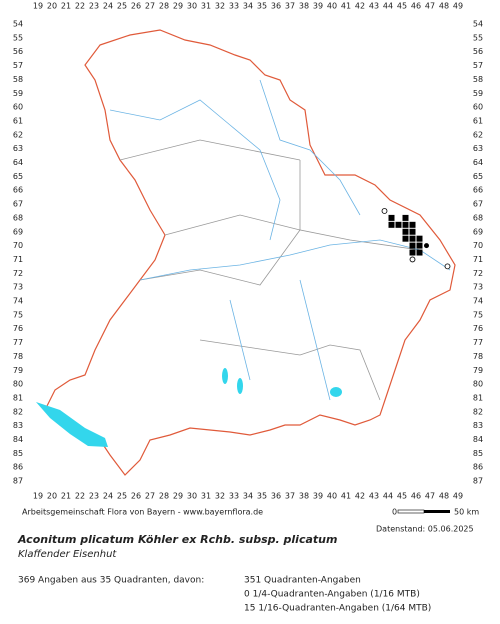 This screenshot has width=500, height=624. Describe the element at coordinates (18, 245) in the screenshot. I see `y-tick-label: 70` at that location.